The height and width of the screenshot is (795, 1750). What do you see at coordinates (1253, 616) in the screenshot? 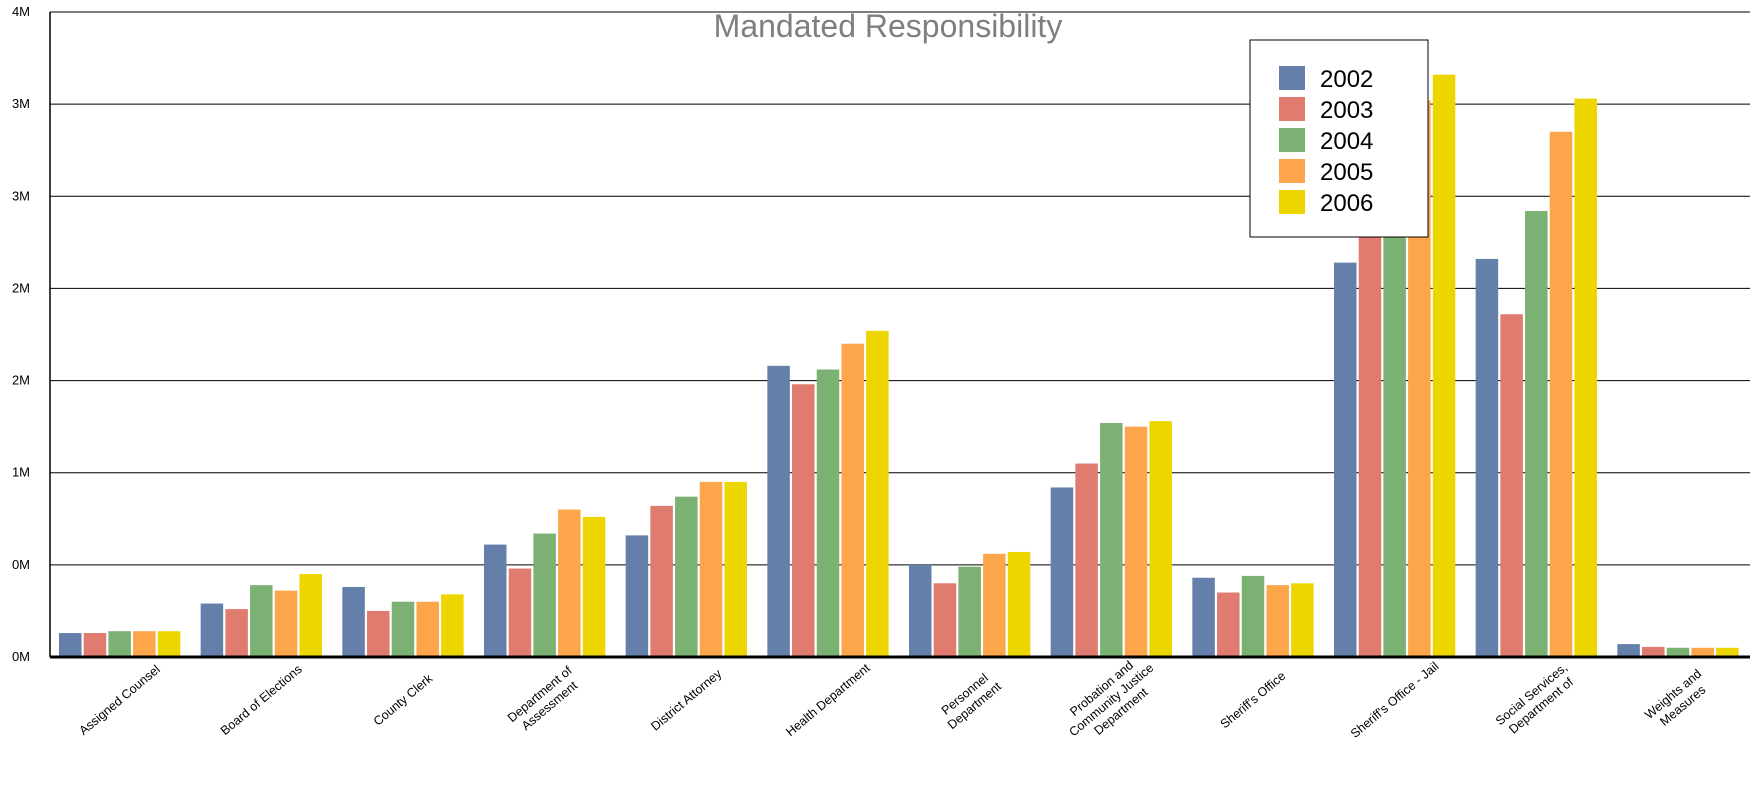
I see `bar-sheriff-s-office-2004` at bounding box center [1253, 616].